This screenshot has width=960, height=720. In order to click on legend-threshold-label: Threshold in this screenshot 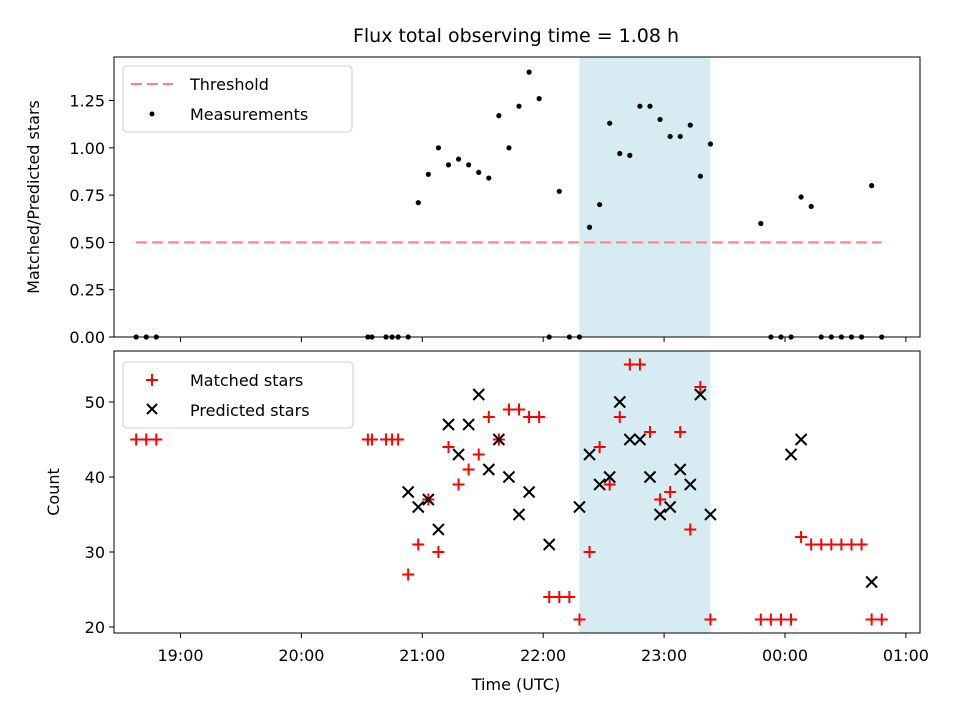, I will do `click(229, 84)`.